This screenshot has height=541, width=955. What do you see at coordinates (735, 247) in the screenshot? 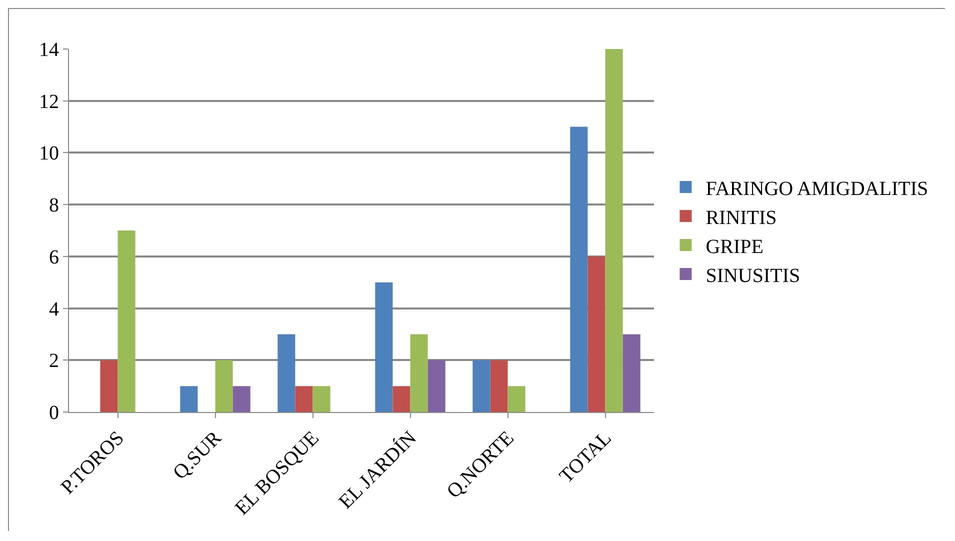
I see `legend-label: GRIPE` at bounding box center [735, 247].